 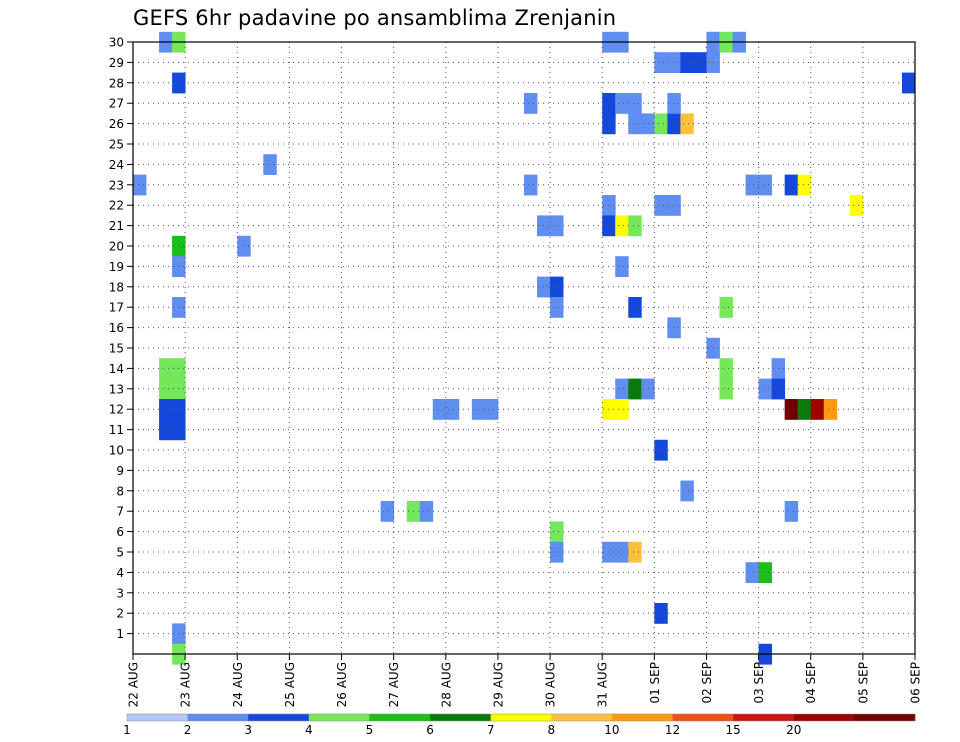 What do you see at coordinates (116, 430) in the screenshot?
I see `y-tick-label: 11` at bounding box center [116, 430].